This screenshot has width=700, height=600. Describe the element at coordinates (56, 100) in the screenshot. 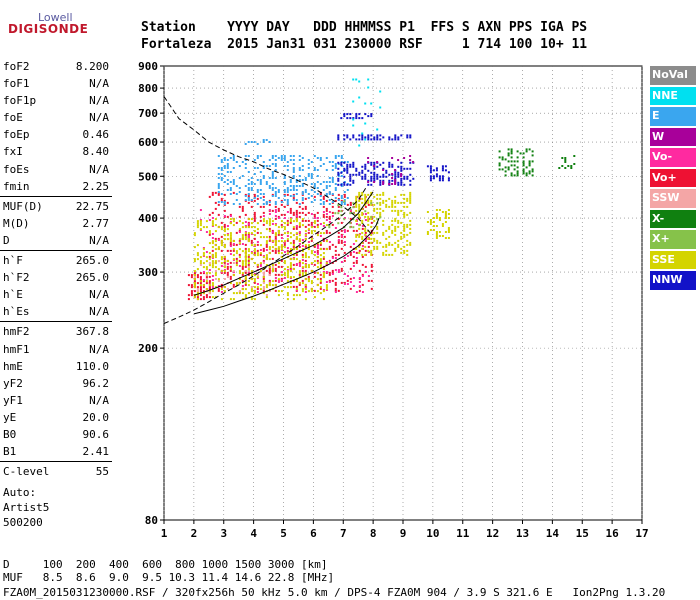

I see `param-row: foF1p N/A` at that location.